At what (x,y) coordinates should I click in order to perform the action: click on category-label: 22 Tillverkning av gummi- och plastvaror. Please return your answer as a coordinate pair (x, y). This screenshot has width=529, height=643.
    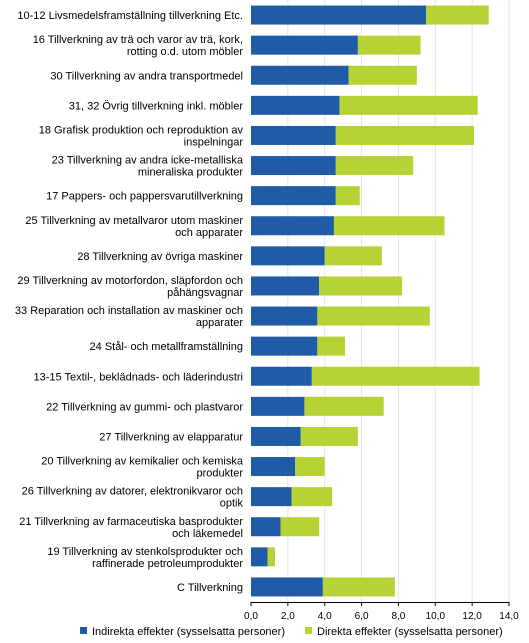
    Looking at the image, I should click on (144, 407).